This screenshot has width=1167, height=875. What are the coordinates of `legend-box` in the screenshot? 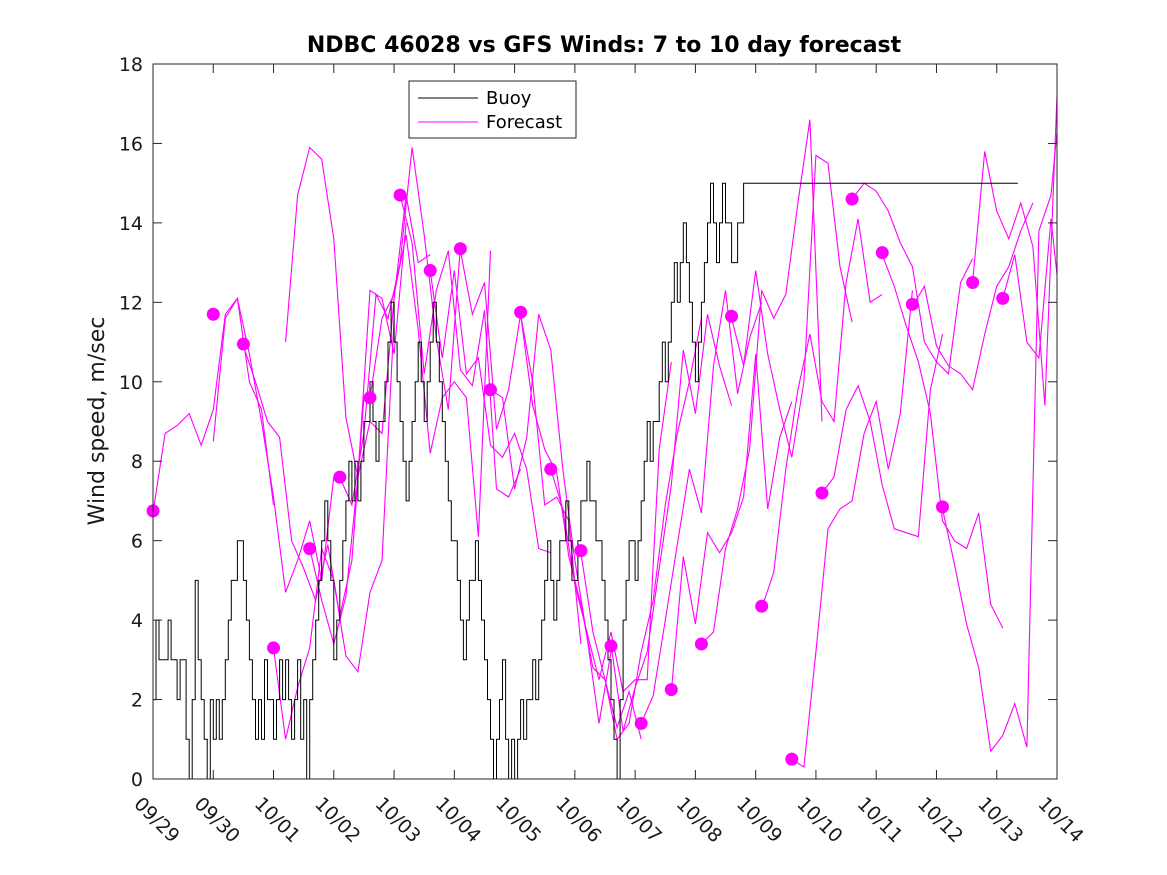 It's located at (492, 109).